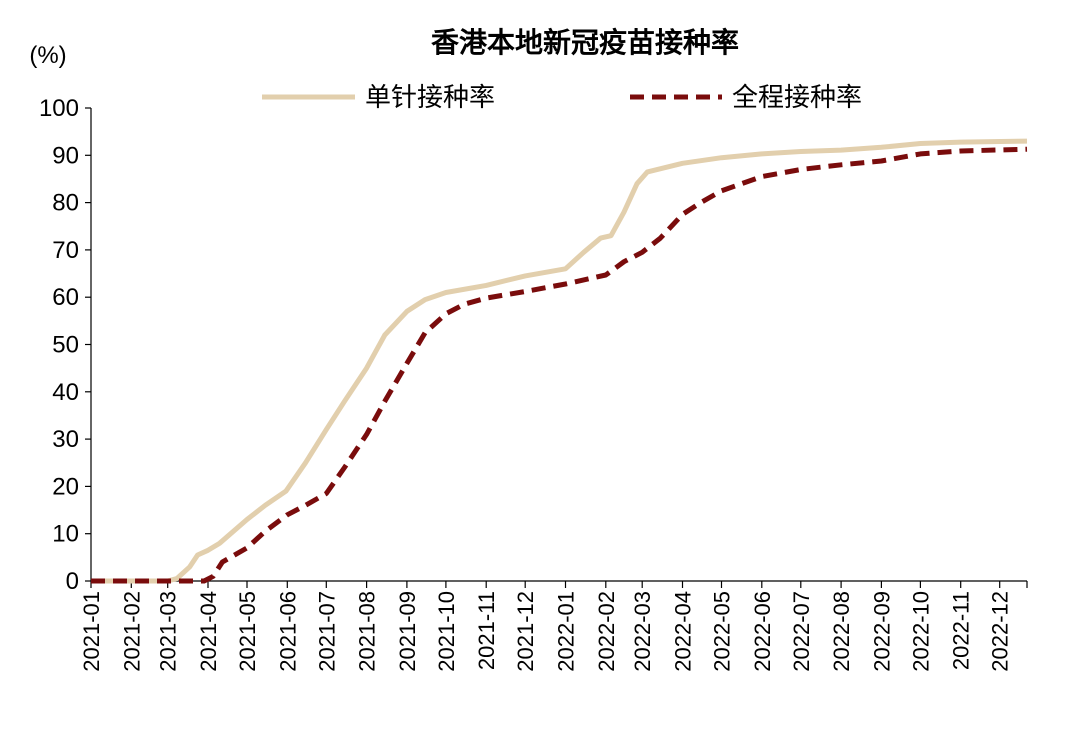 This screenshot has height=741, width=1080. I want to click on y-tick-label: 40, so click(65, 392).